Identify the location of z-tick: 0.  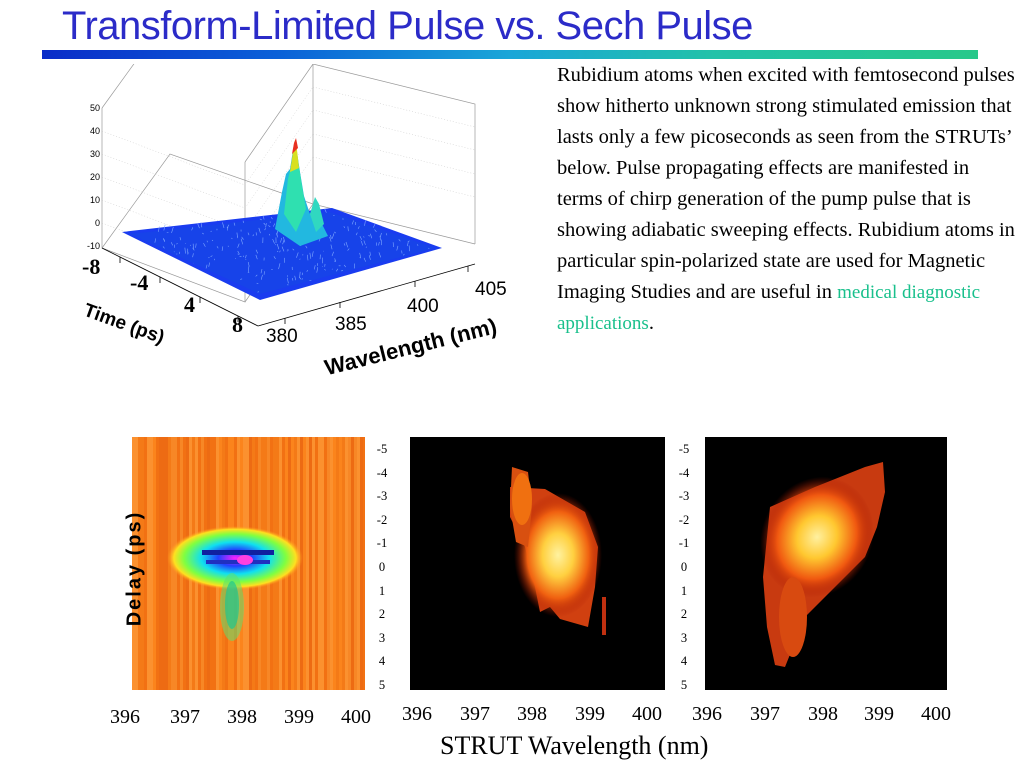
(97, 223).